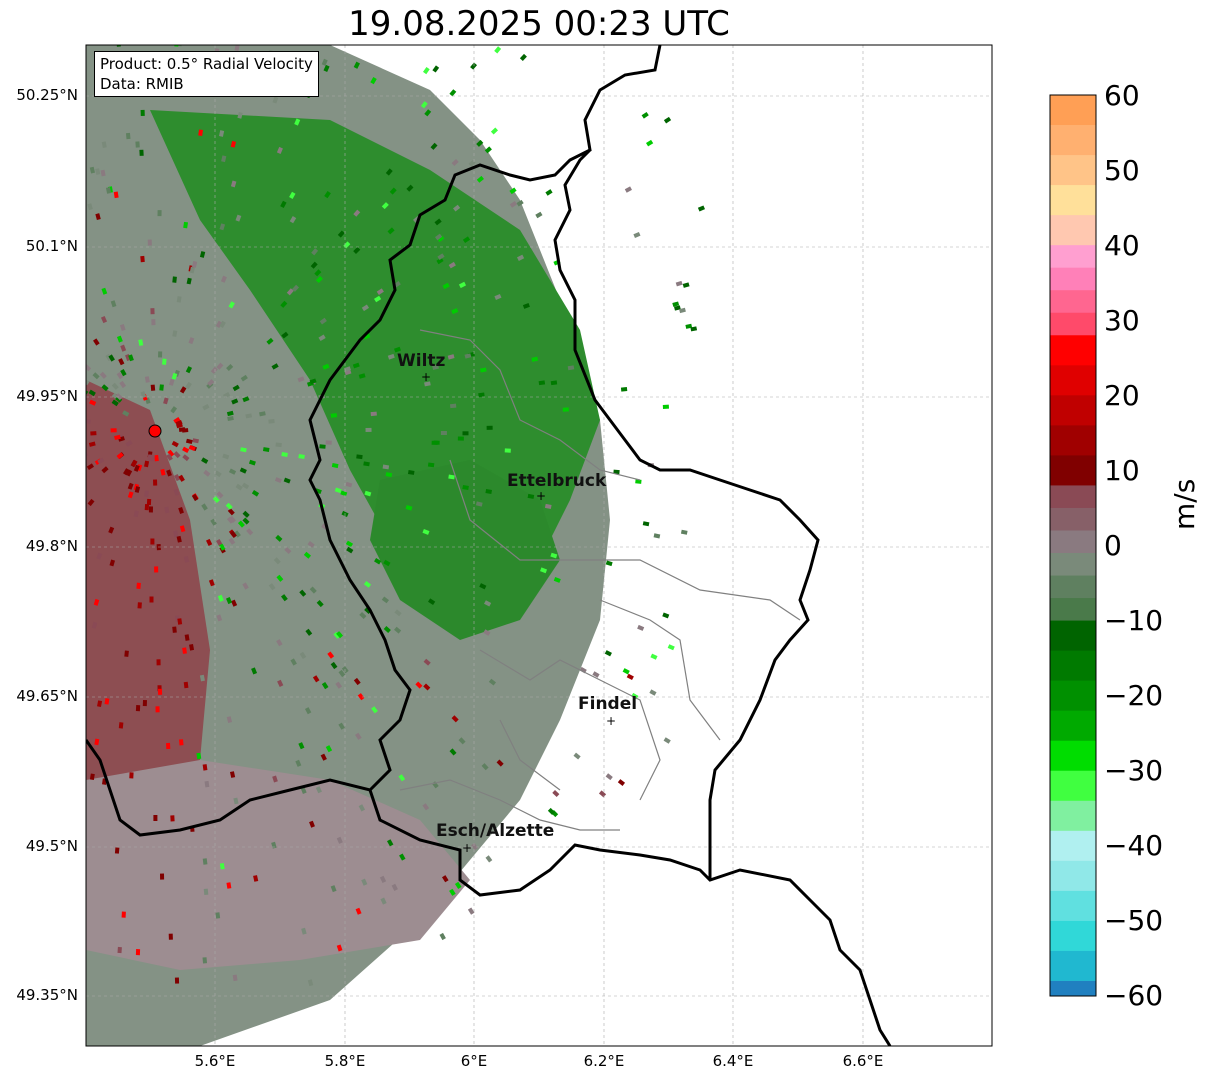  What do you see at coordinates (1122, 395) in the screenshot?
I see `colorbar-tick: 20` at bounding box center [1122, 395].